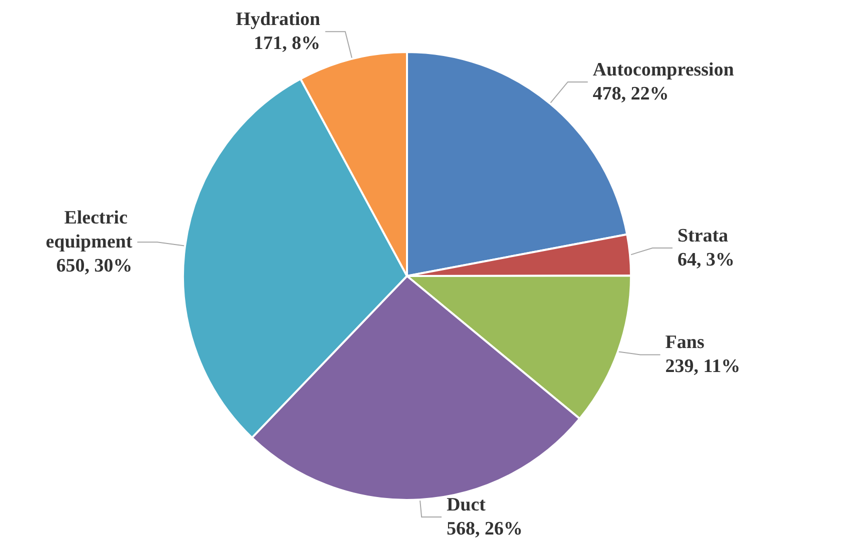 The height and width of the screenshot is (542, 841). Describe the element at coordinates (706, 260) in the screenshot. I see `data-label: 64, 3%` at that location.